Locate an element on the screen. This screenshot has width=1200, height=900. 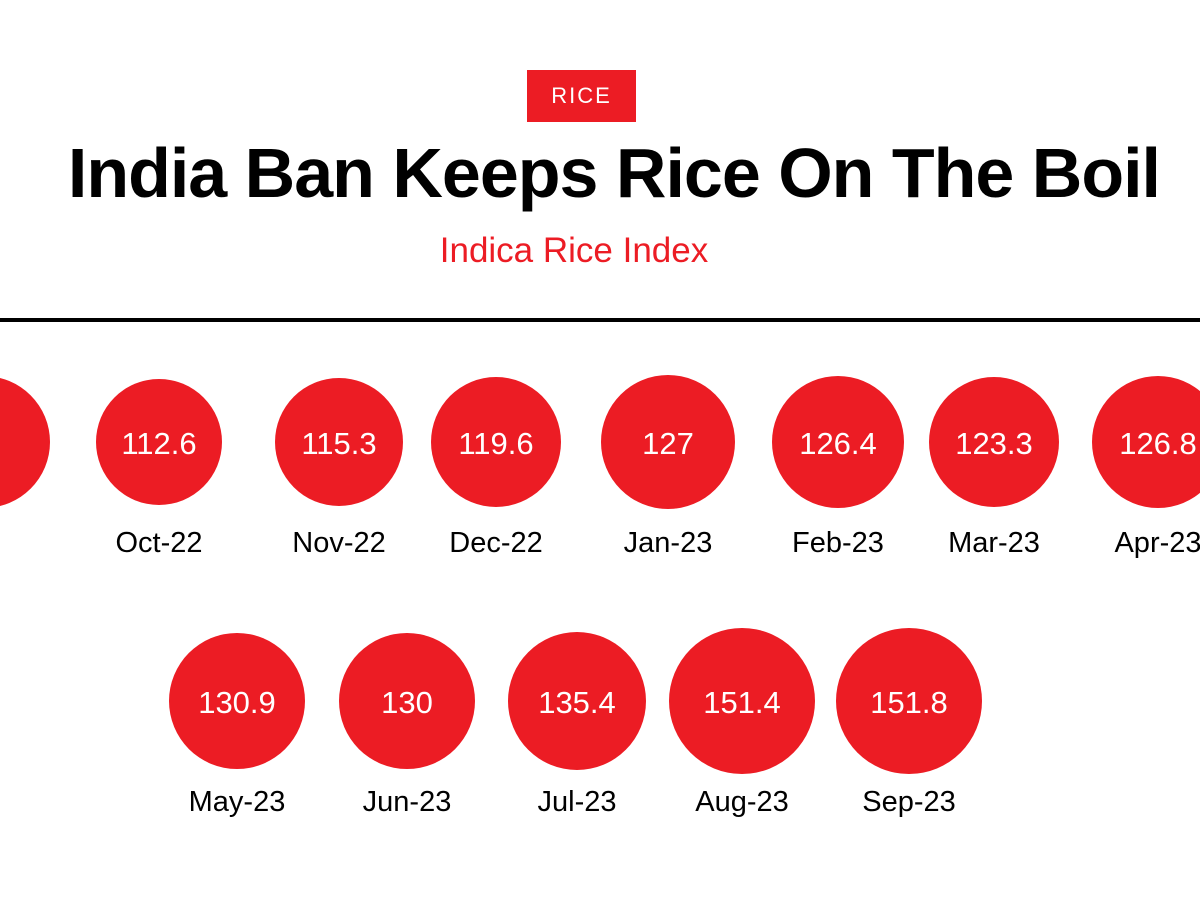
category-label-jan-23: Jan-23 is located at coordinates (668, 543).